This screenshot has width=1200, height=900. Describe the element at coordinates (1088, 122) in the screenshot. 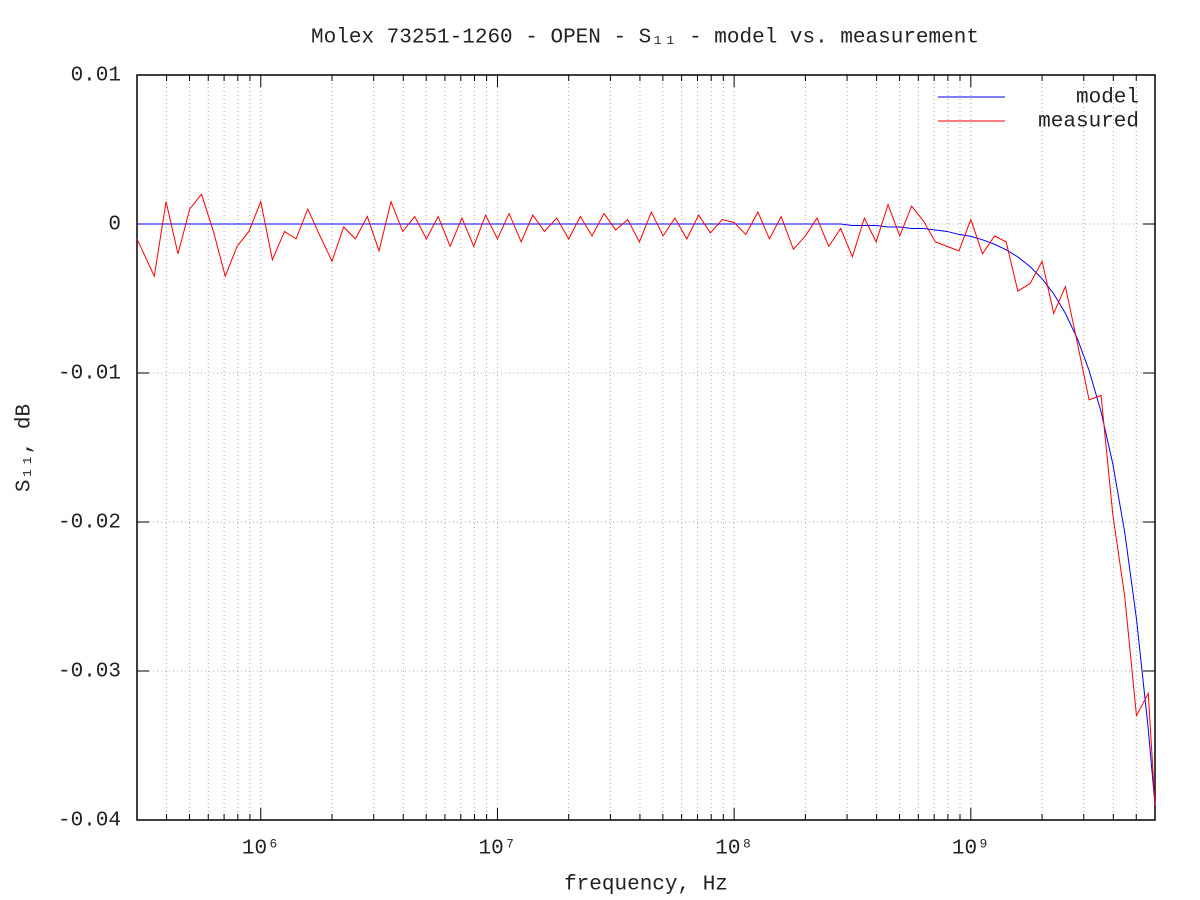

I see `legend-label: measured` at that location.